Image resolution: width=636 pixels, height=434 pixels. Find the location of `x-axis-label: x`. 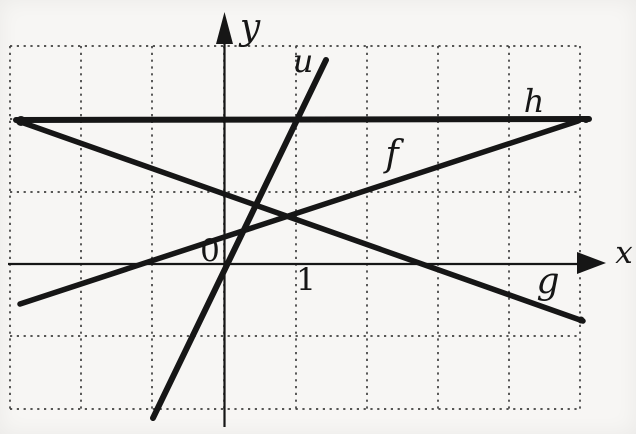

x-axis-label: x is located at coordinates (624, 253).